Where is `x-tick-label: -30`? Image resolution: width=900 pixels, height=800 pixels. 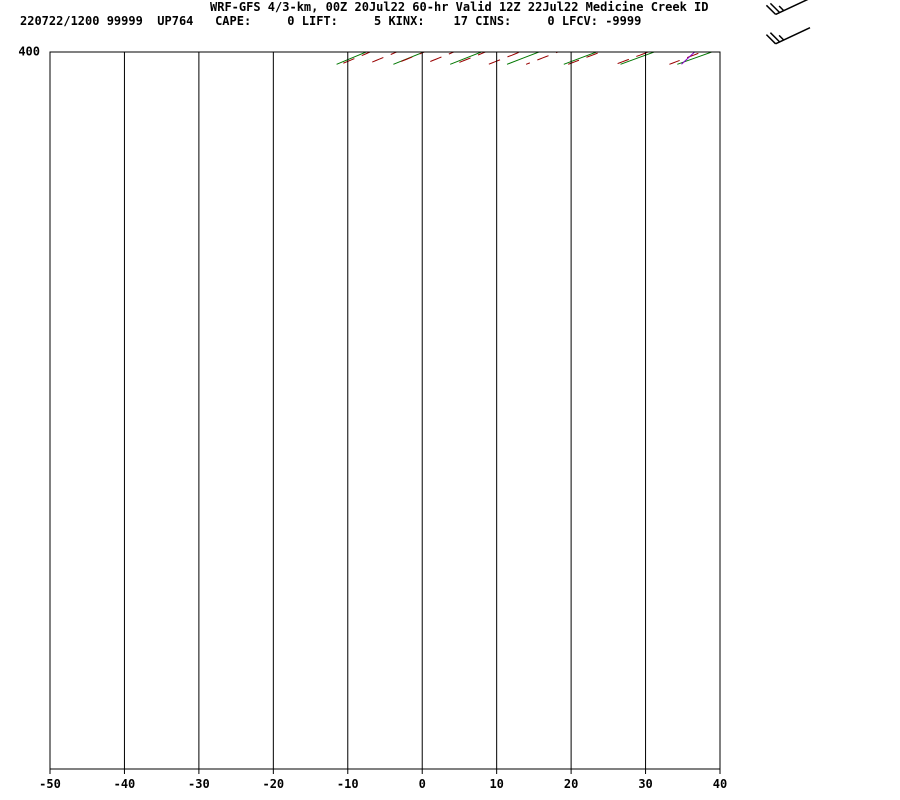
x-tick-label: -30 is located at coordinates (199, 784).